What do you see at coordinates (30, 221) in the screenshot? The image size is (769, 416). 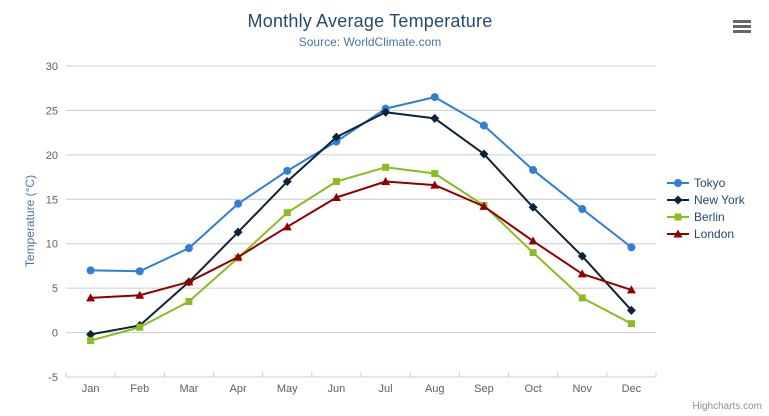 I see `y-axis-title: Temperature (°C)` at bounding box center [30, 221].